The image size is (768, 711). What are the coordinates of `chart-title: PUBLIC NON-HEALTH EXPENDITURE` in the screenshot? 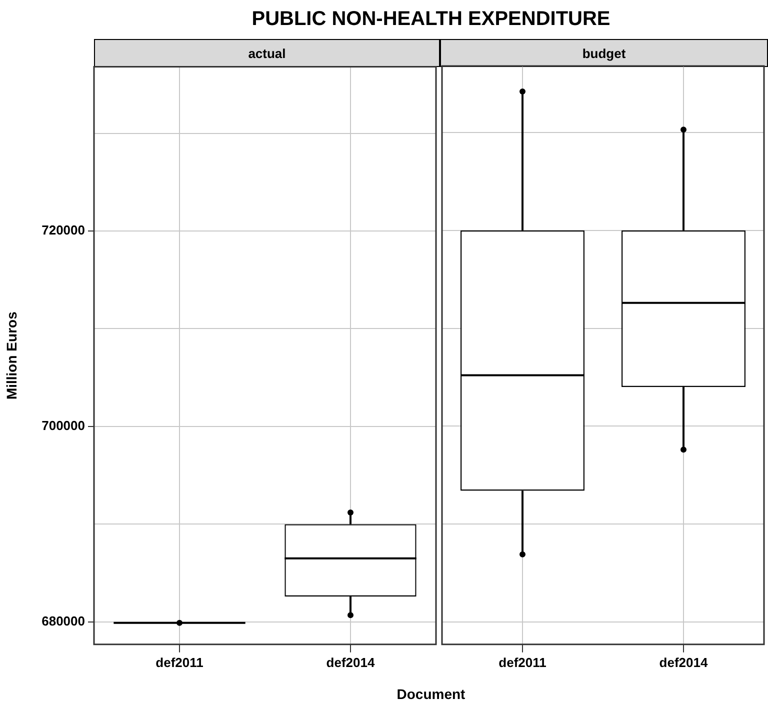 It's located at (431, 19).